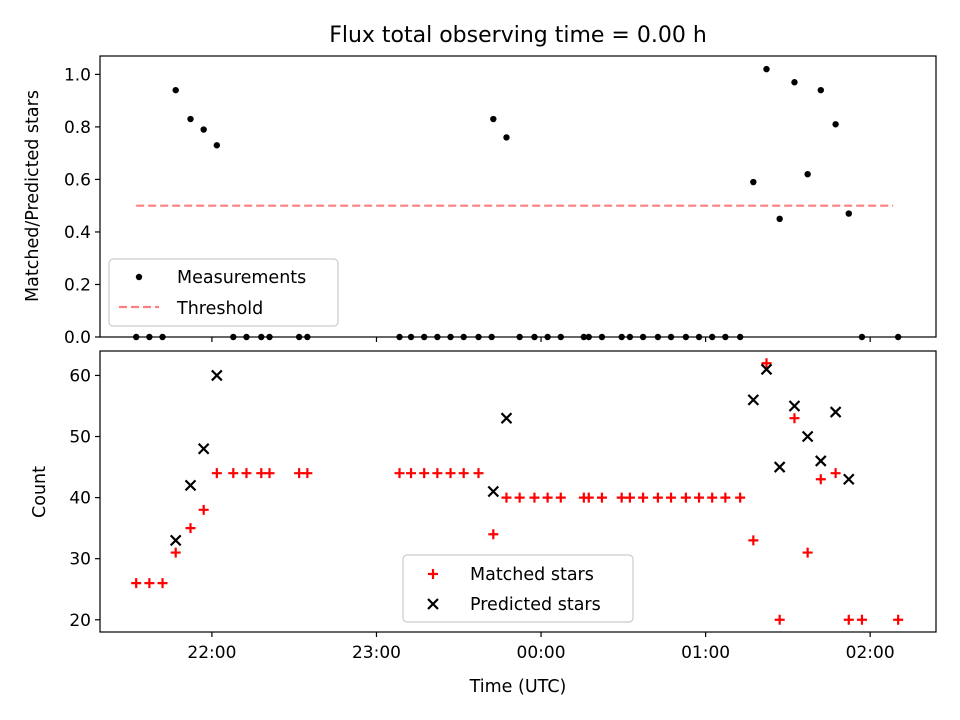  Describe the element at coordinates (518, 687) in the screenshot. I see `x-axis-label: Time (UTC)` at that location.